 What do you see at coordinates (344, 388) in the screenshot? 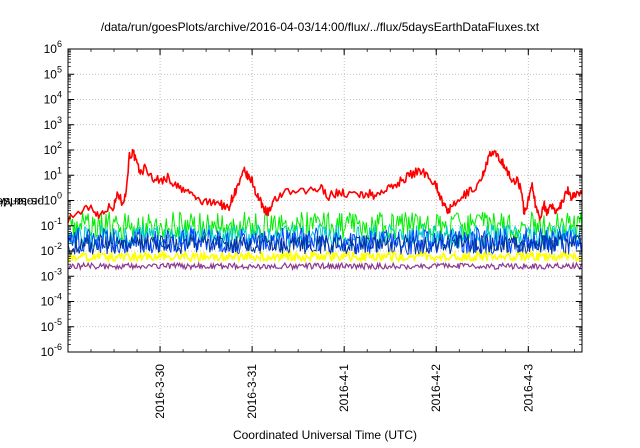
I see `x-tick-label: 2016-4-1` at bounding box center [344, 388].